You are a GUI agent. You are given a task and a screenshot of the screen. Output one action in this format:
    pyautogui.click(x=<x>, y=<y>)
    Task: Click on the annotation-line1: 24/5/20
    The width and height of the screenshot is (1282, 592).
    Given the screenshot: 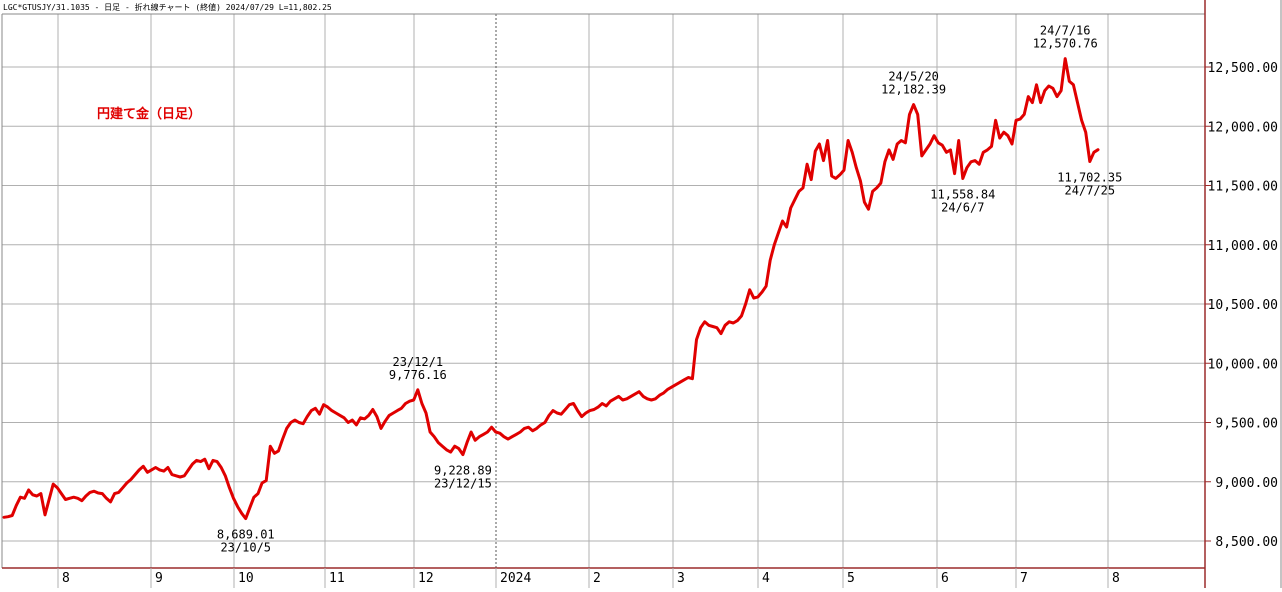 What is the action you would take?
    pyautogui.click(x=913, y=77)
    